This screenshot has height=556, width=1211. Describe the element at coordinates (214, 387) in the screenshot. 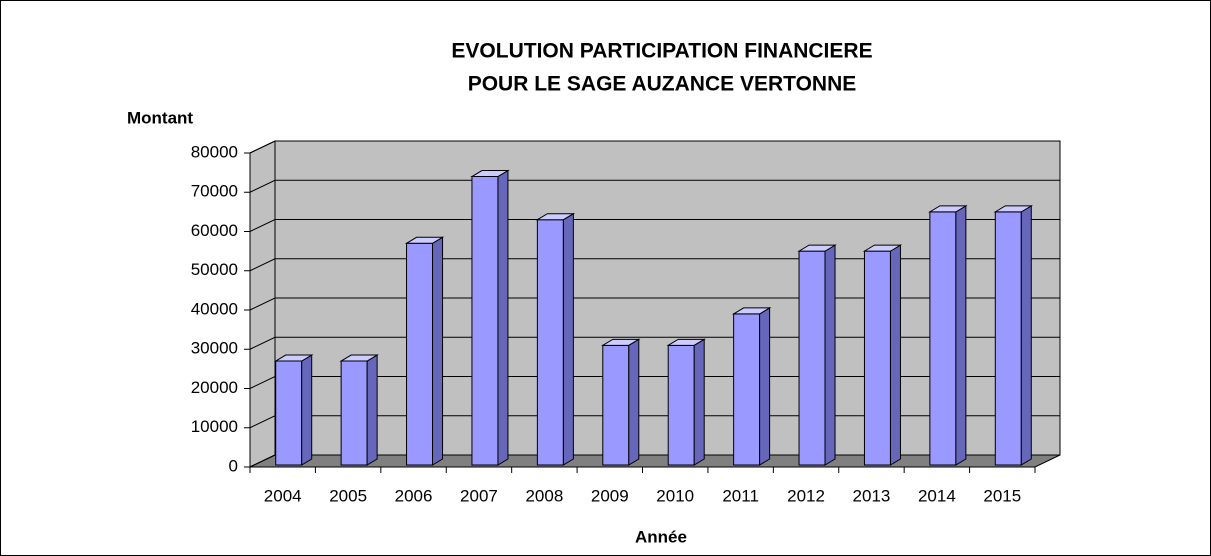

I see `y-tick-label: 20000` at that location.